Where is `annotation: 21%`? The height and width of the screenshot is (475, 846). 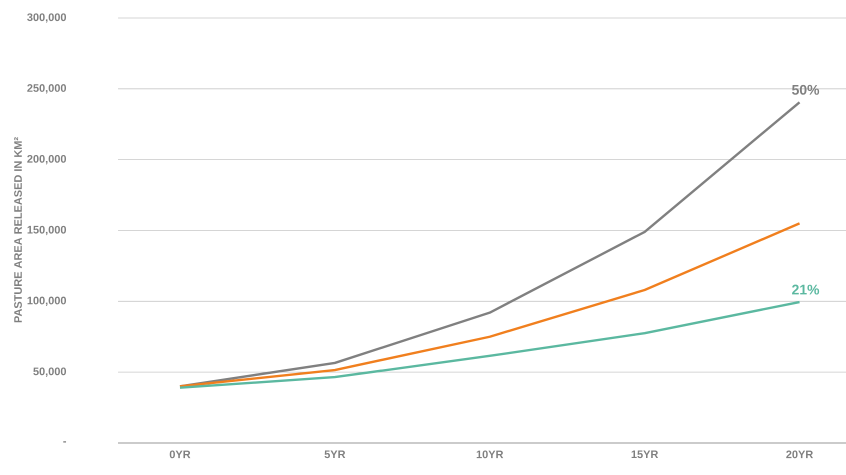 annotation: 21% is located at coordinates (806, 289).